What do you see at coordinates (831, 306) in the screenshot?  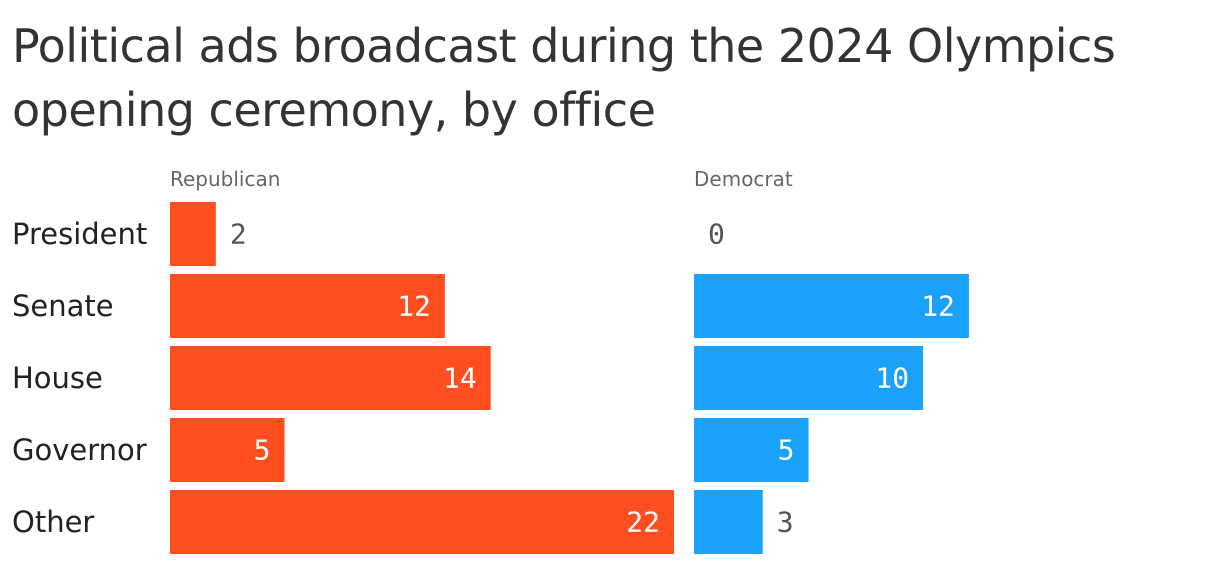 I see `bar-democrat-senate` at bounding box center [831, 306].